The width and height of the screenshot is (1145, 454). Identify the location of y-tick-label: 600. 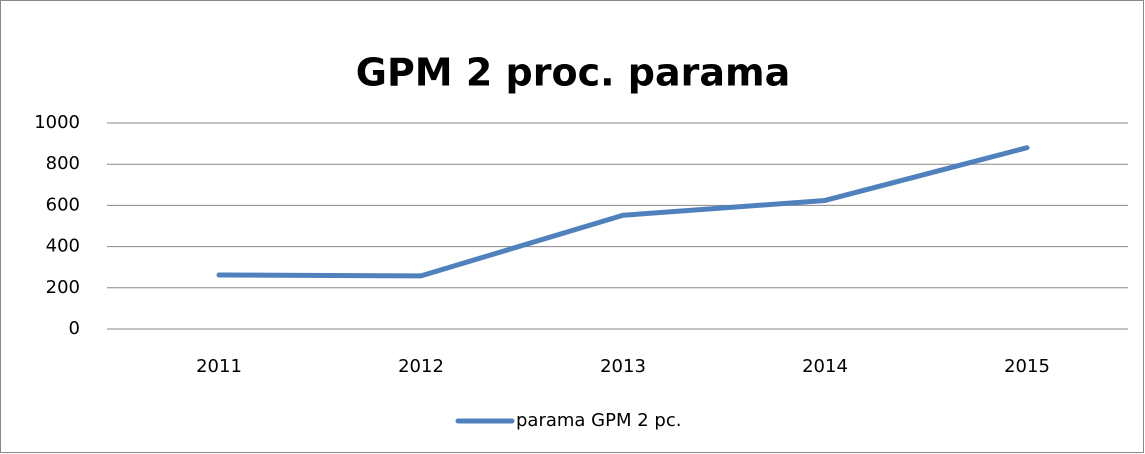
(63, 204).